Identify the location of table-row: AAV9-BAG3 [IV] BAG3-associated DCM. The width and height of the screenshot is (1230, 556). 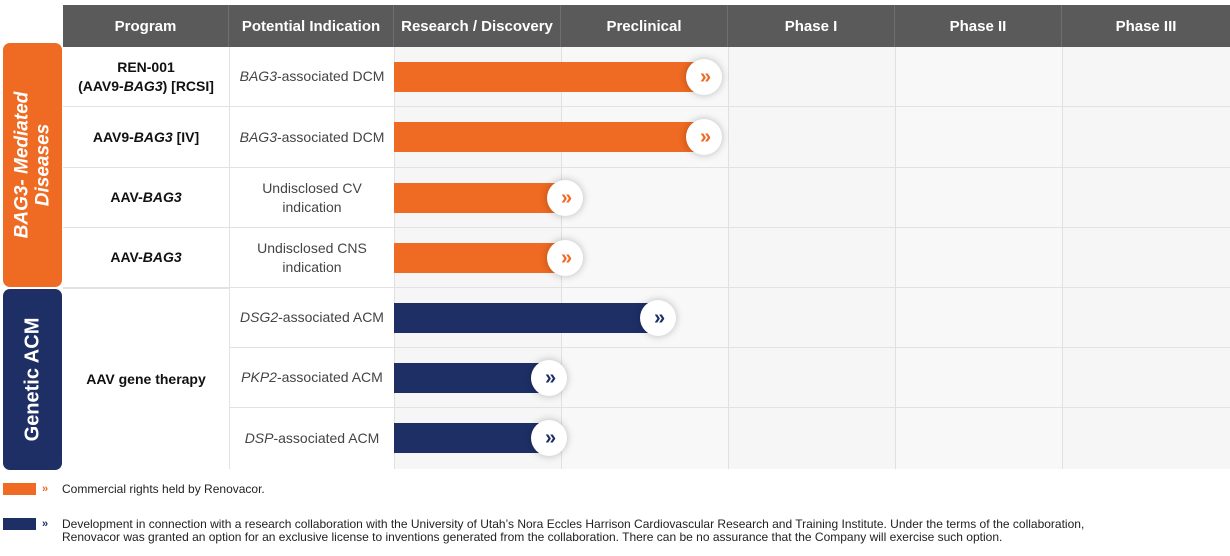
(646, 137).